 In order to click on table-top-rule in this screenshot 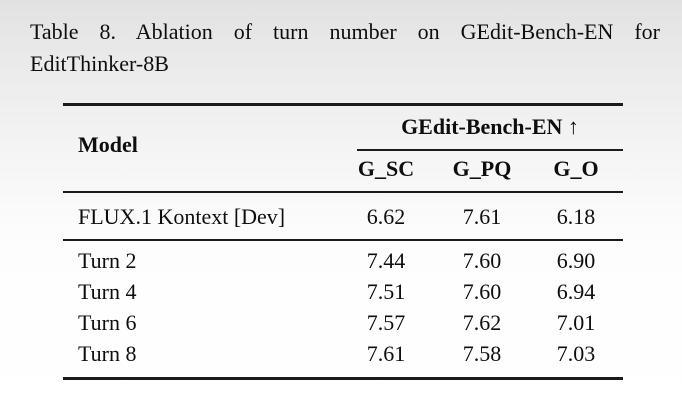, I will do `click(343, 104)`.